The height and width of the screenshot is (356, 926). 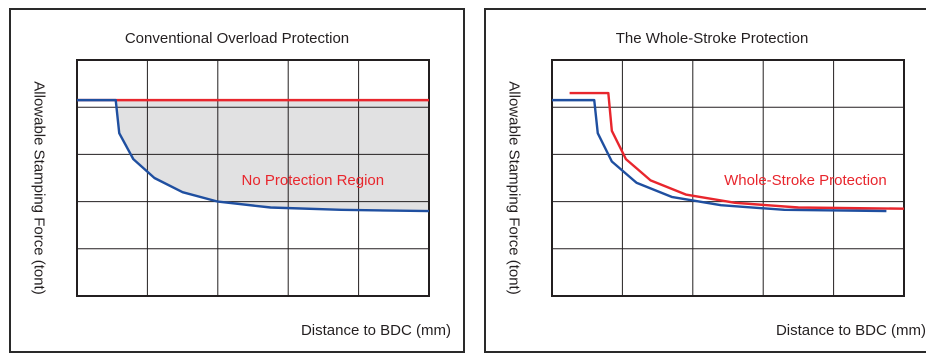 I want to click on region-annotation: Whole-Stroke Protection, so click(x=805, y=180).